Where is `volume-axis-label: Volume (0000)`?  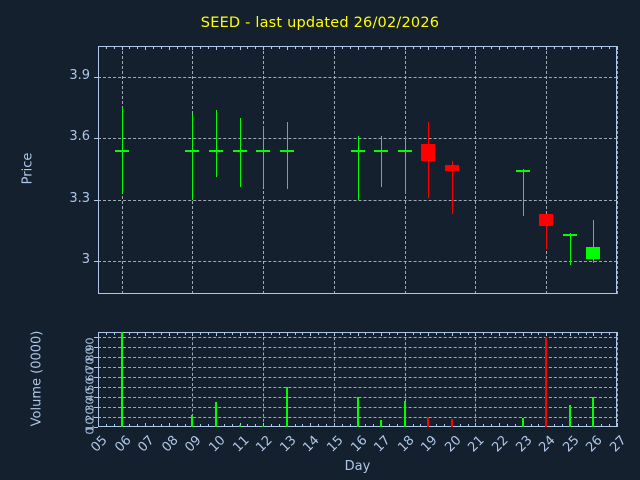 volume-axis-label: Volume (0000) is located at coordinates (37, 378).